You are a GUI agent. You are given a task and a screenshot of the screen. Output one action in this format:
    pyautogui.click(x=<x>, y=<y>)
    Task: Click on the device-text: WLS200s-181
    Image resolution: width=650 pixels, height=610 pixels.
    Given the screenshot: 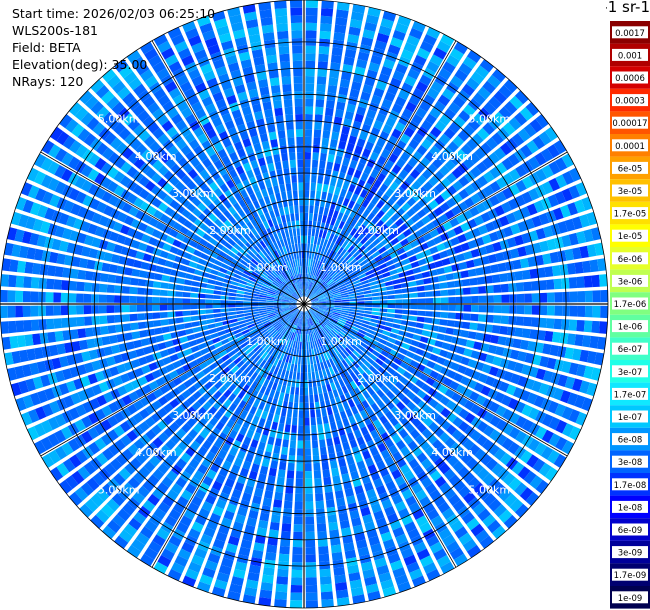 What is the action you would take?
    pyautogui.click(x=55, y=30)
    